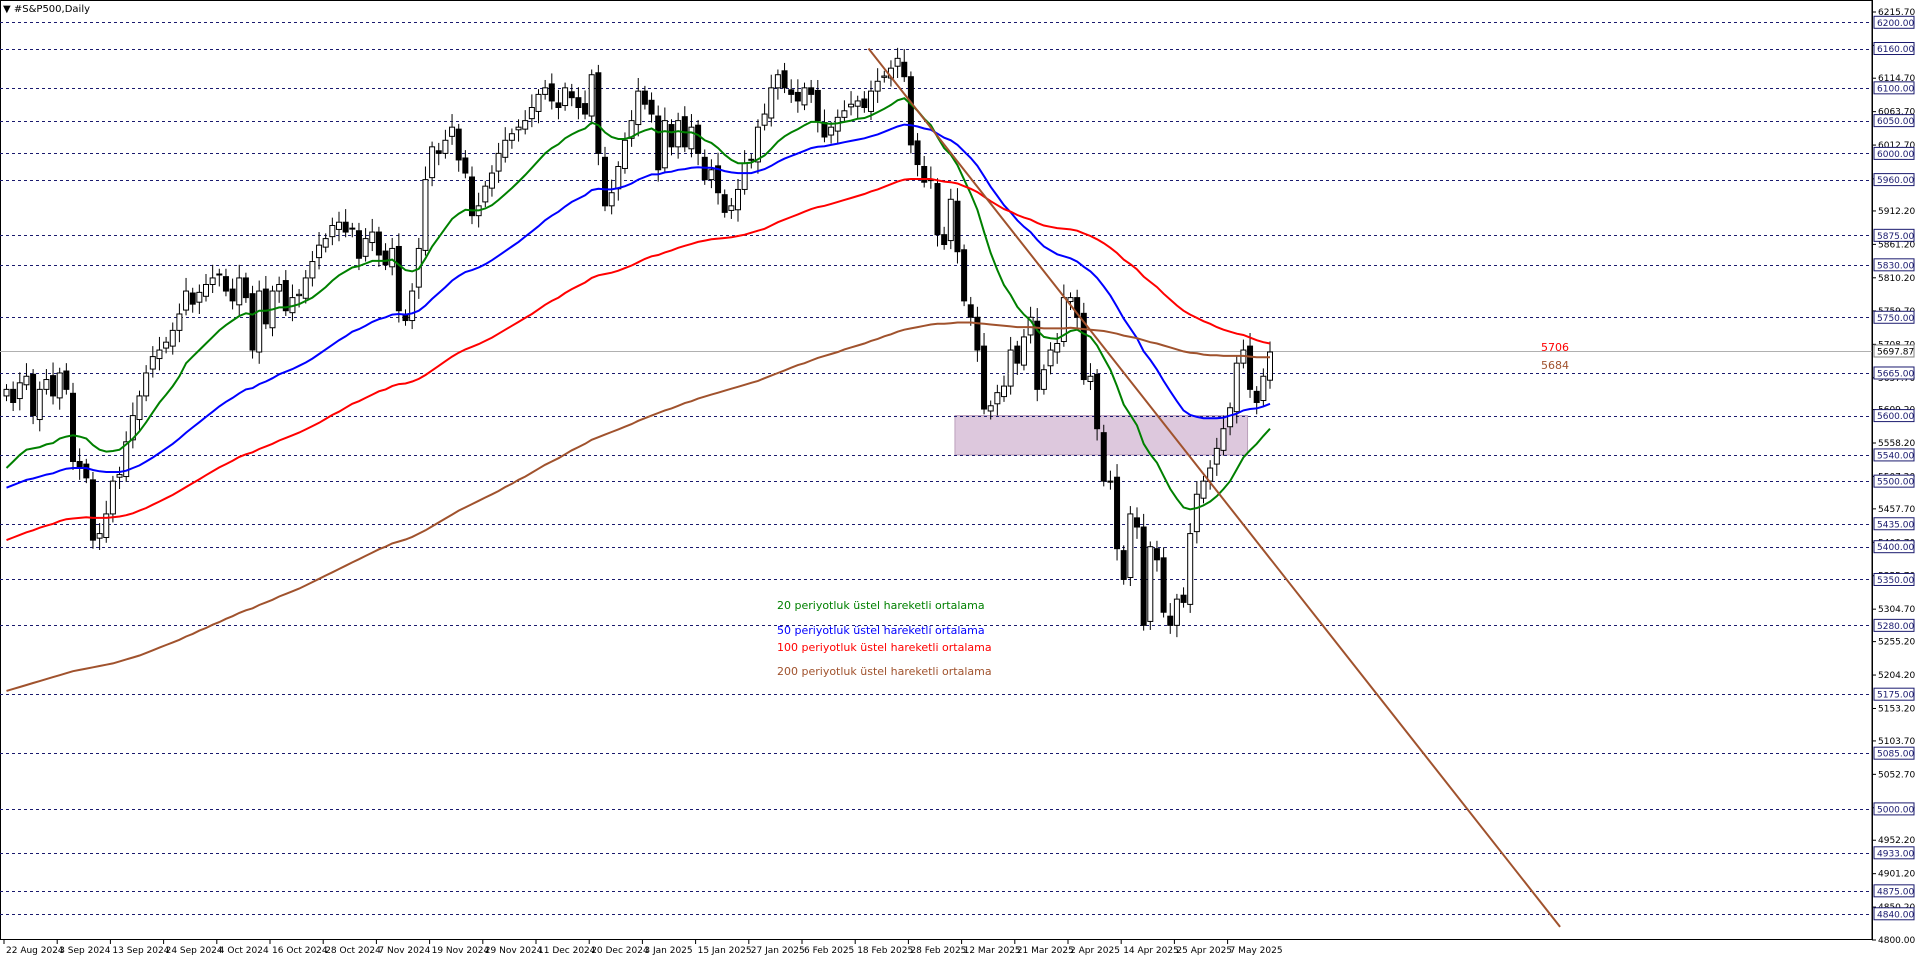  What do you see at coordinates (1896, 146) in the screenshot?
I see `price-tick-label: 6012.70` at bounding box center [1896, 146].